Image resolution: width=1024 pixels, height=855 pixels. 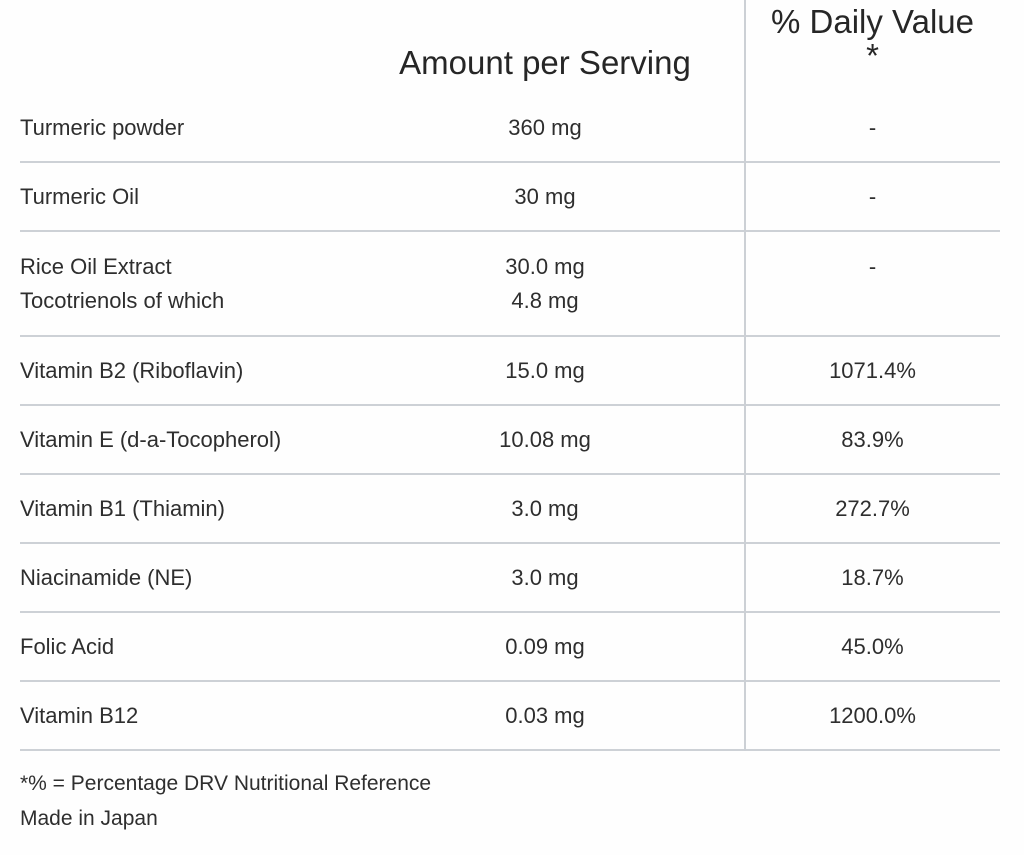 What do you see at coordinates (872, 55) in the screenshot?
I see `header-daily-value-asterisk: *` at bounding box center [872, 55].